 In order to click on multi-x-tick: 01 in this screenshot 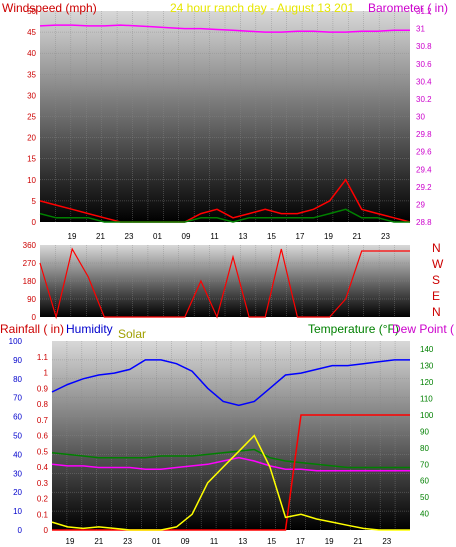, I will do `click(156, 541)`.